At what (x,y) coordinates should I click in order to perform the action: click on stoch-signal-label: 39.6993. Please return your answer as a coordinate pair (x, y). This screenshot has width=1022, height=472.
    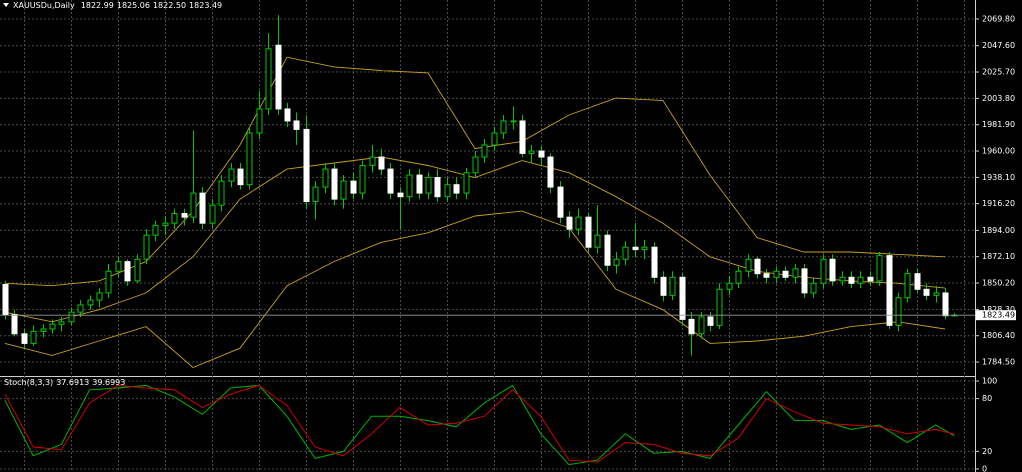
    Looking at the image, I should click on (108, 382).